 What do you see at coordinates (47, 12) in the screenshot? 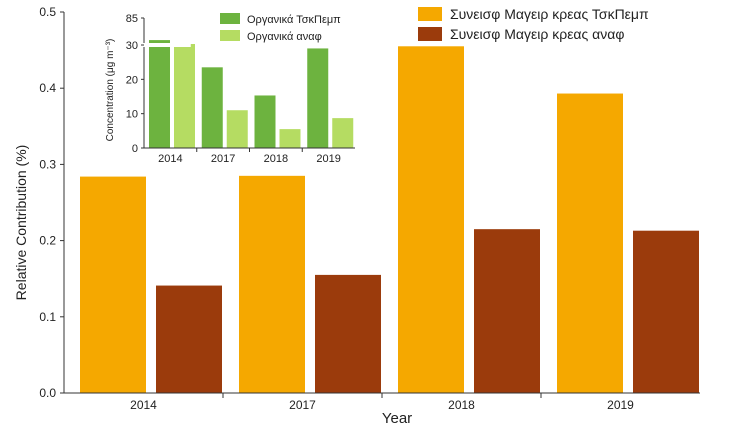
I see `y-tick-label-5: 0.5` at bounding box center [47, 12].